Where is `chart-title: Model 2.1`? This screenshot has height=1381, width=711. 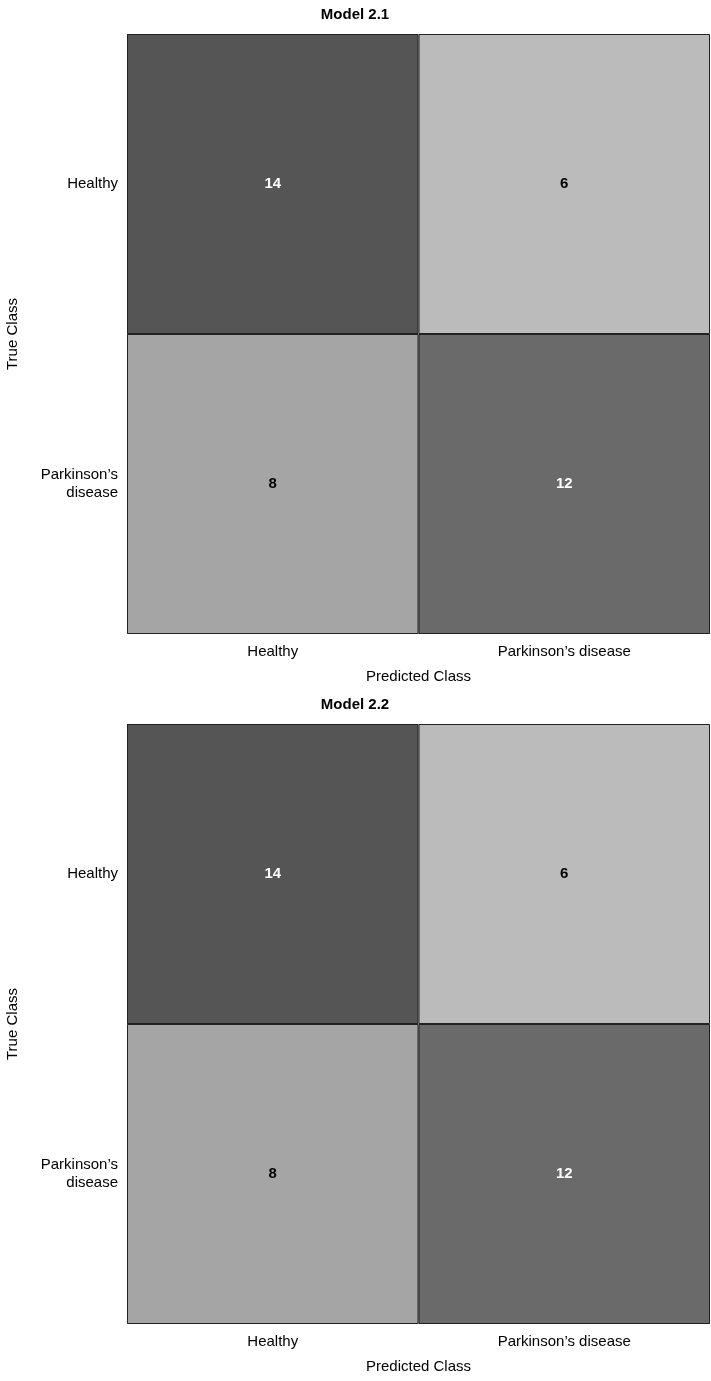 chart-title: Model 2.1 is located at coordinates (355, 14).